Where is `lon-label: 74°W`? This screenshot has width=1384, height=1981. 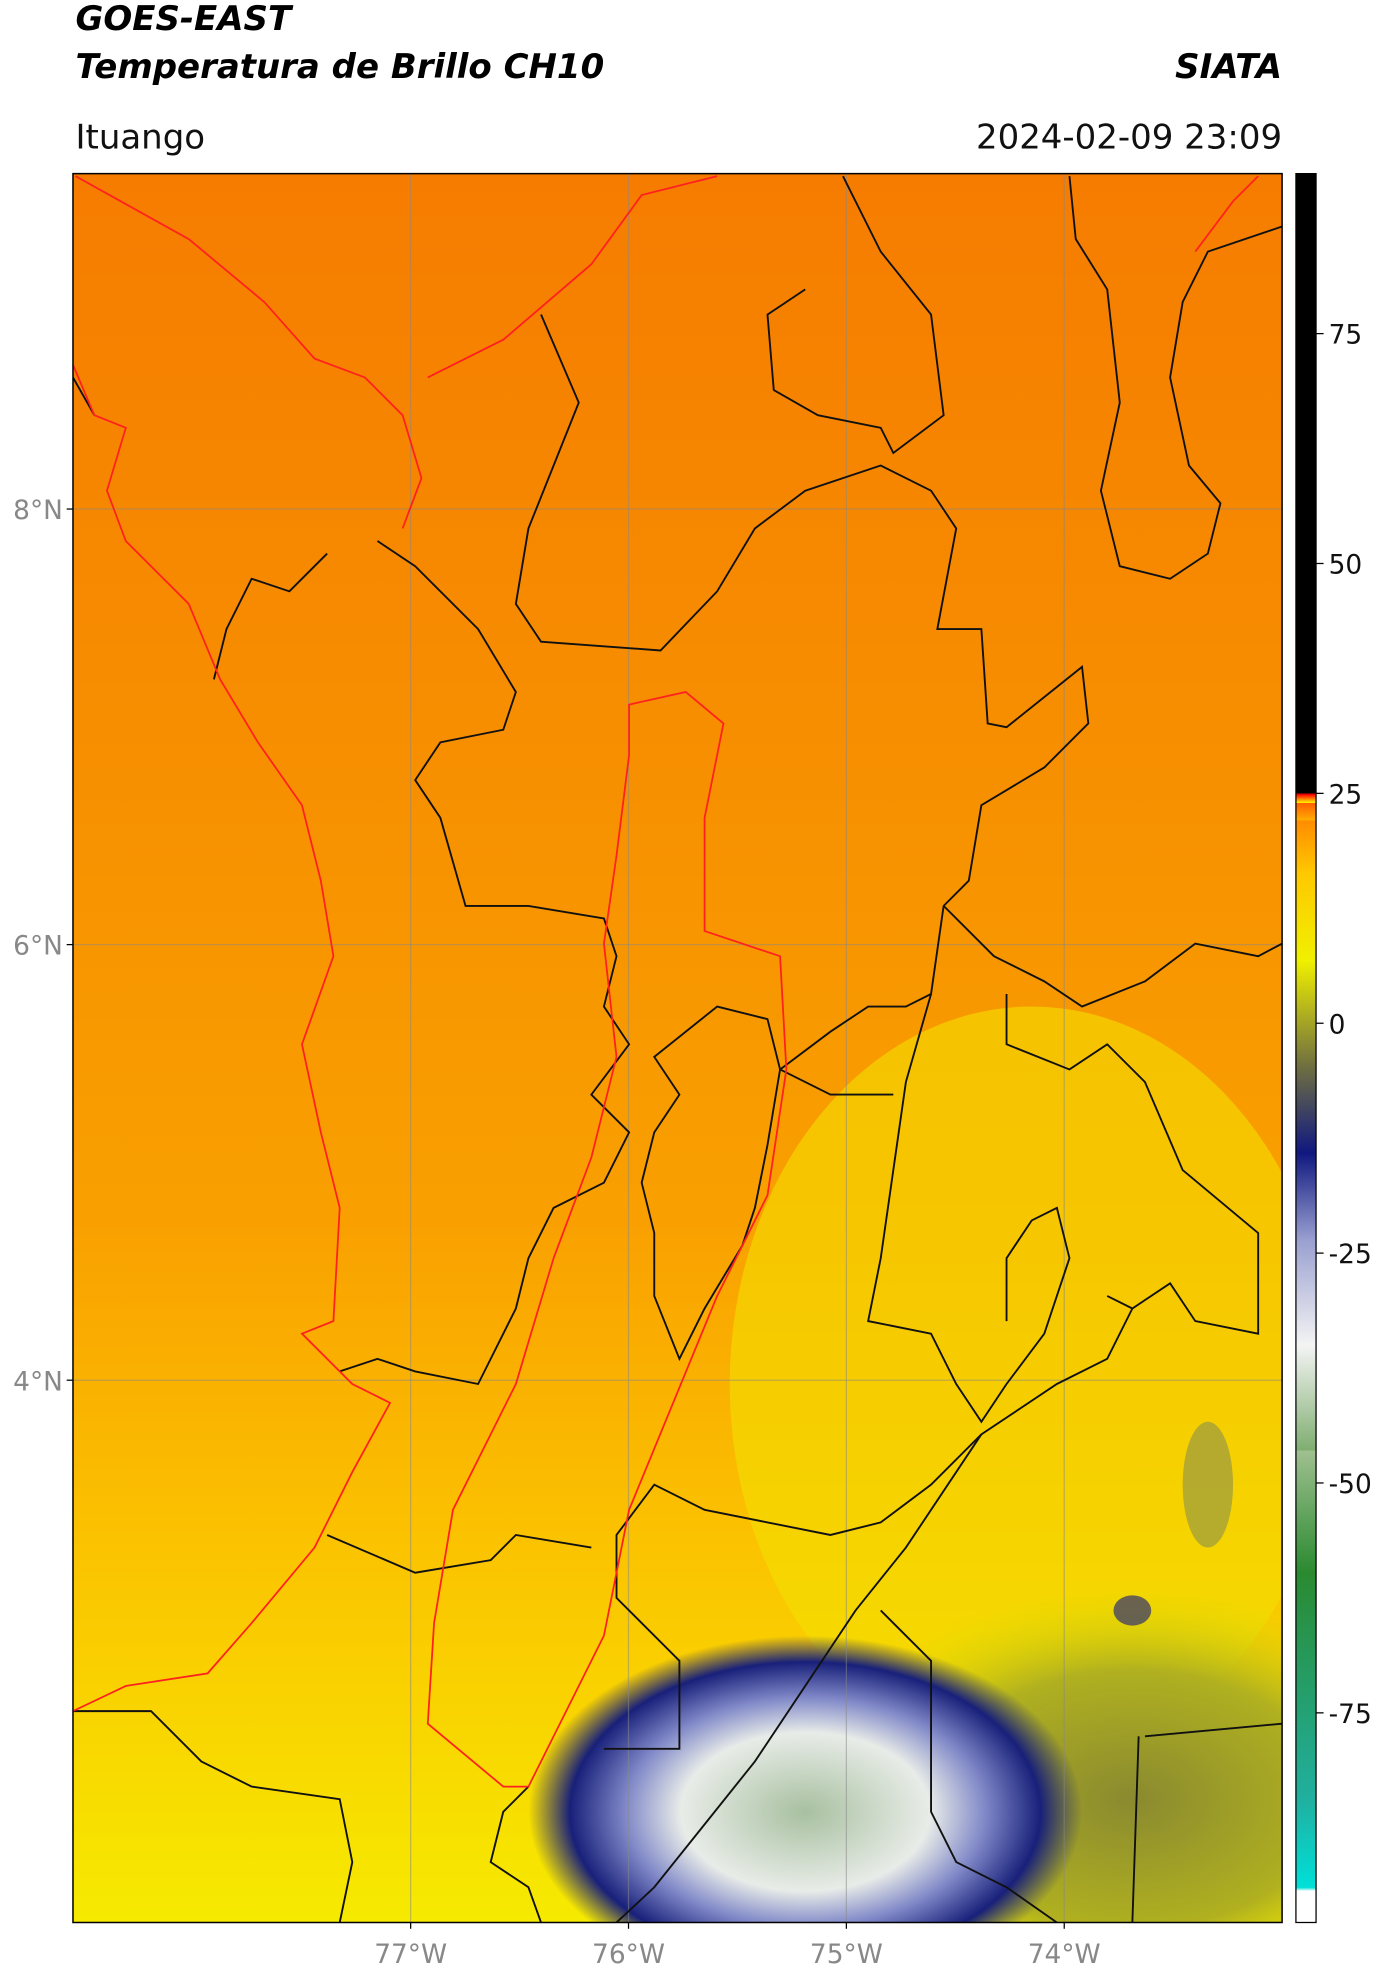 lon-label: 74°W is located at coordinates (1064, 1954).